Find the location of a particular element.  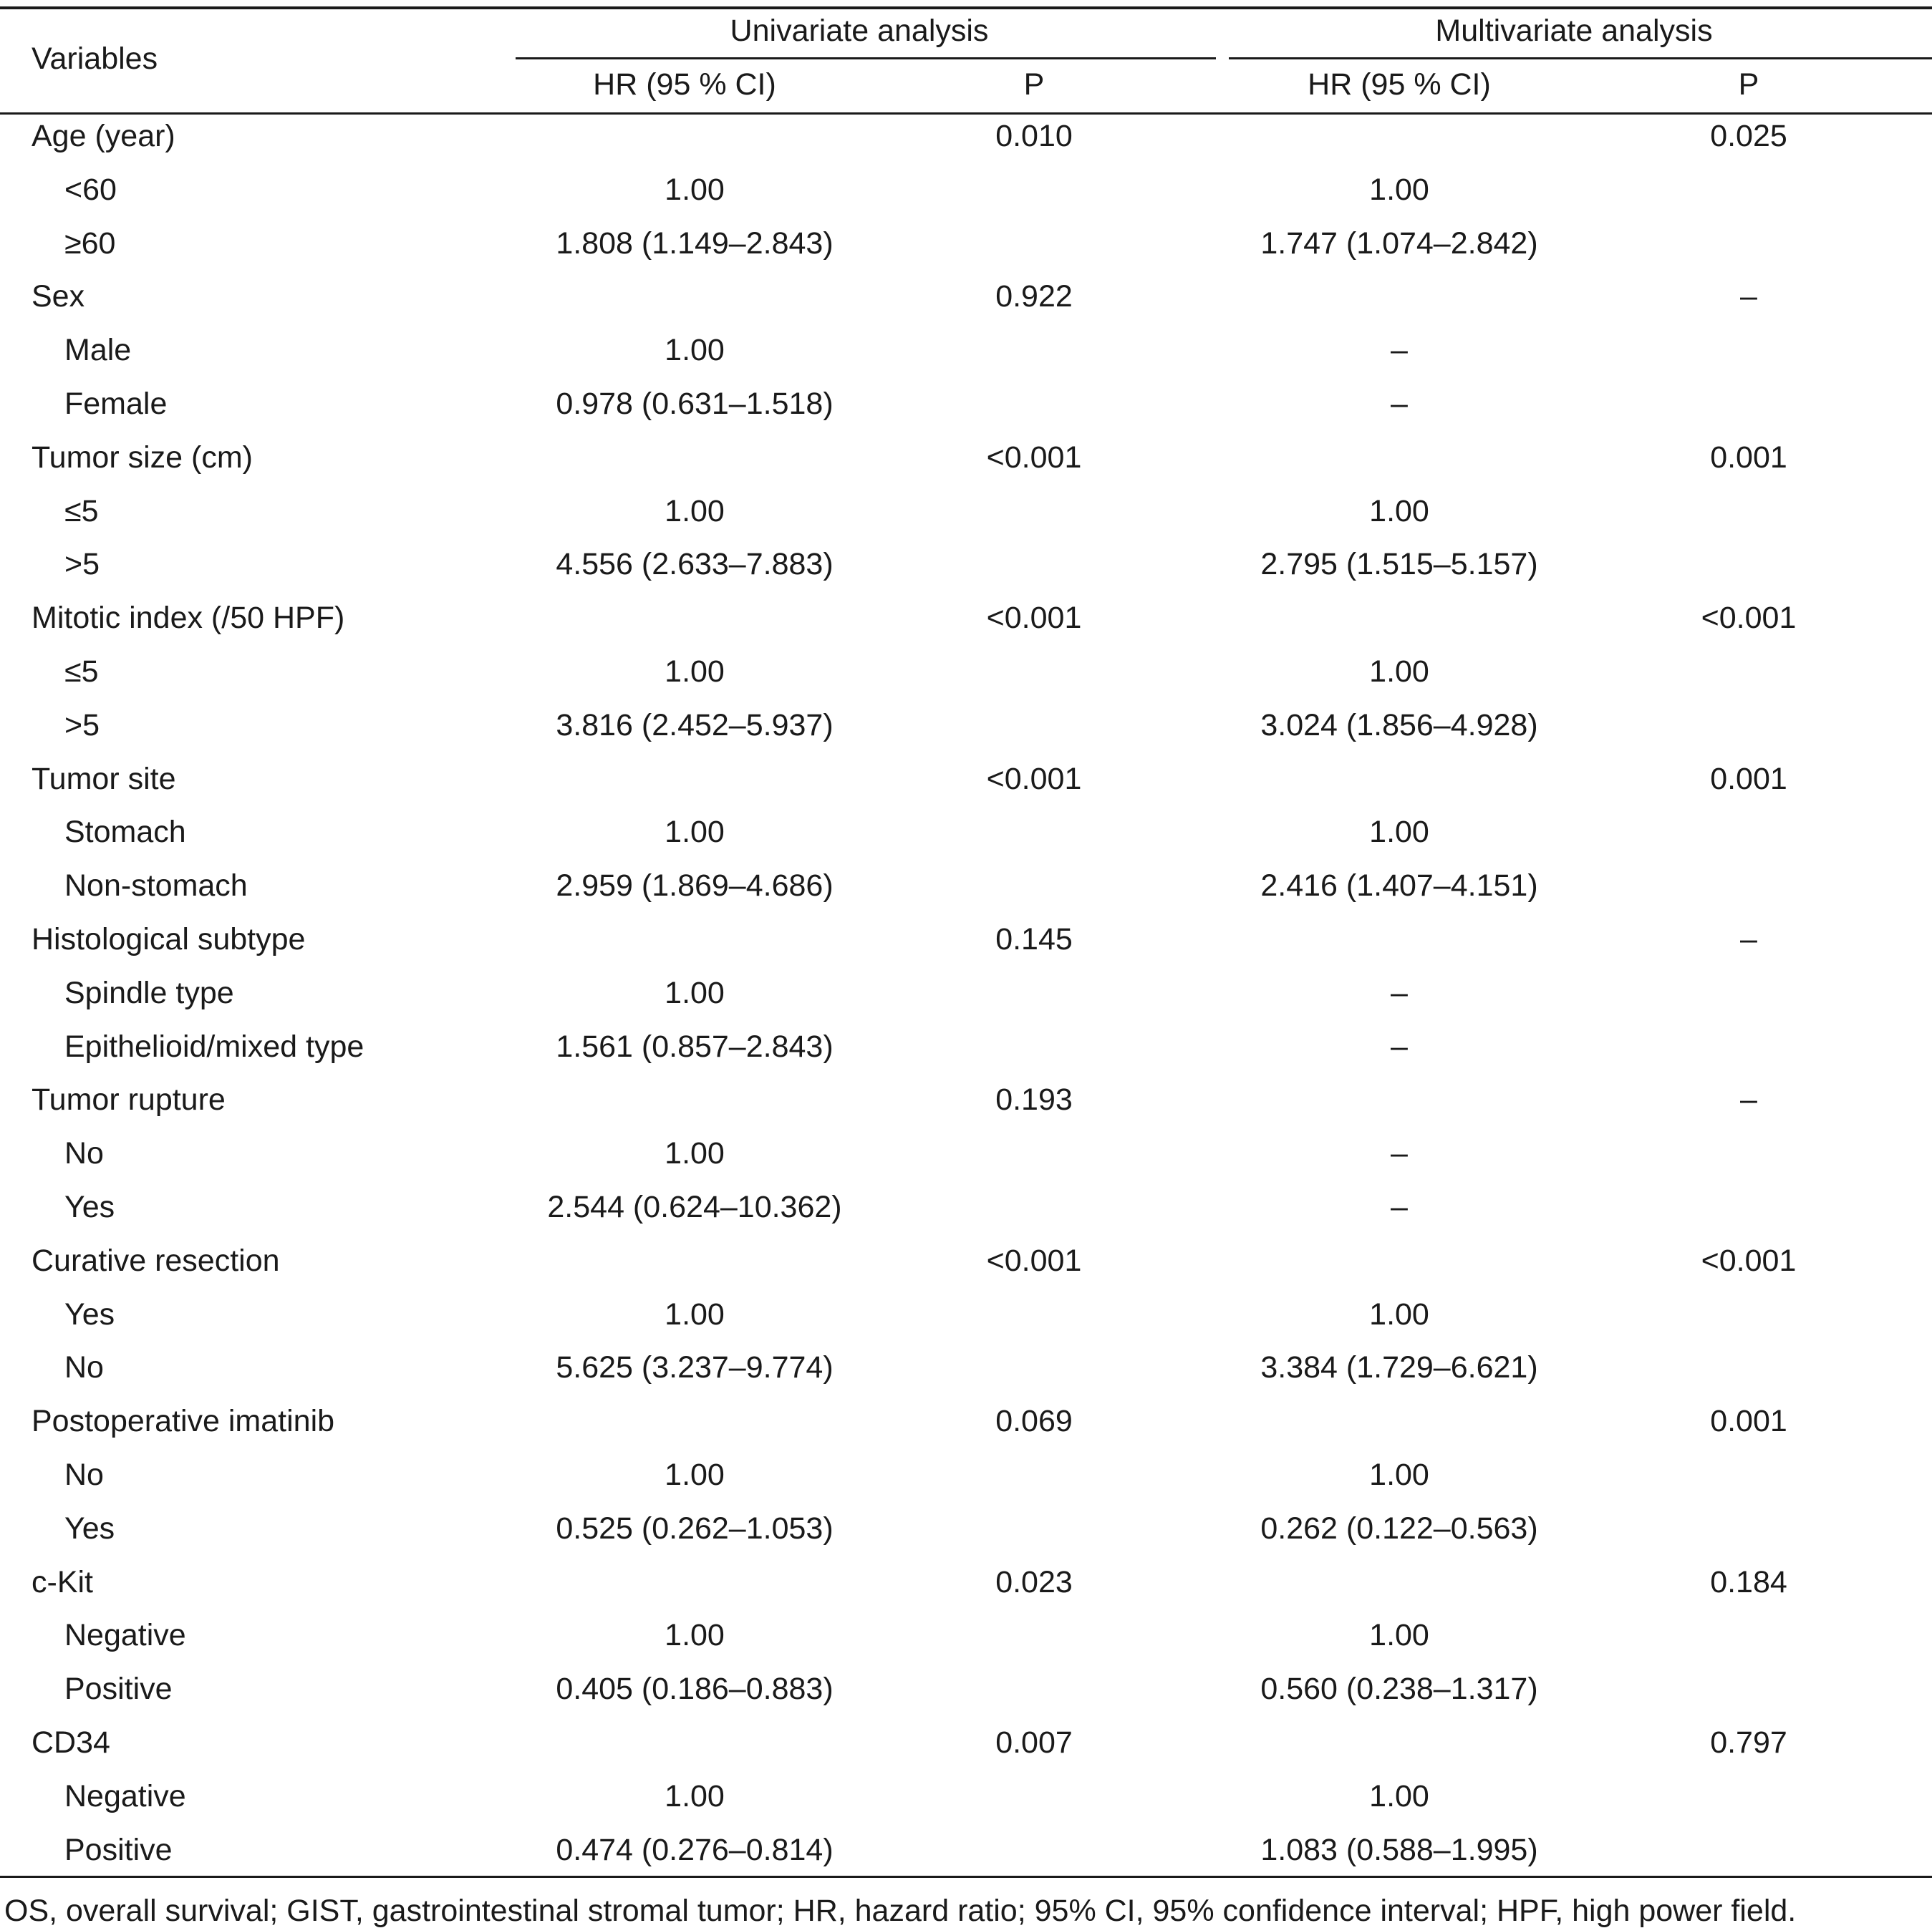

row-sublabel: Stomach is located at coordinates (125, 832).